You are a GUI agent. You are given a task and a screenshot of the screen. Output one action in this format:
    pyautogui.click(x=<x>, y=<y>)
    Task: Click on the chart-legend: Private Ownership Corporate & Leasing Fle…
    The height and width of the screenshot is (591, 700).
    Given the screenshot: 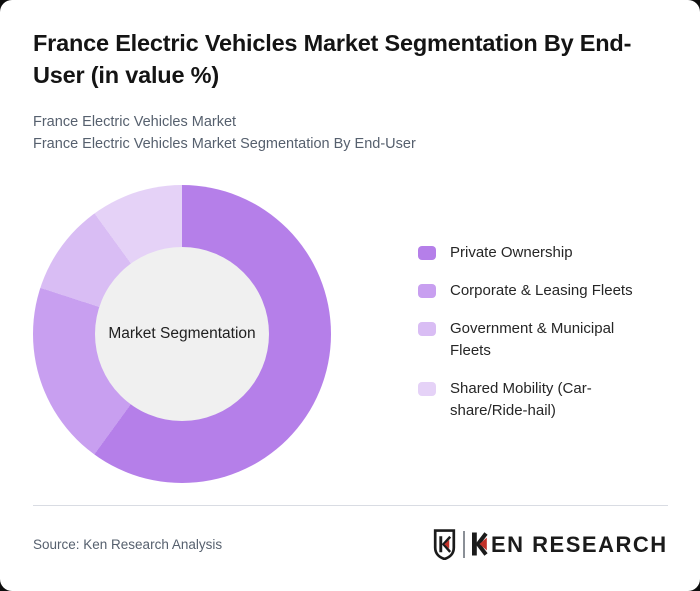 What is the action you would take?
    pyautogui.click(x=533, y=340)
    